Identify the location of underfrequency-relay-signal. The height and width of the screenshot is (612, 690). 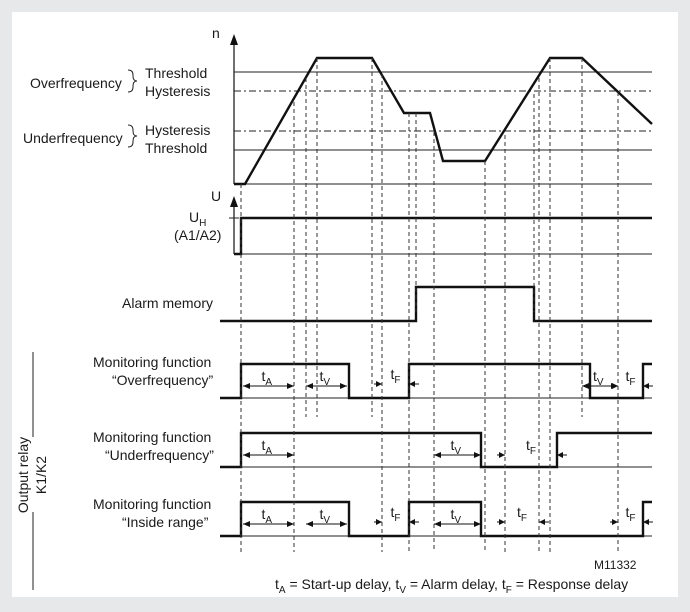
(436, 450).